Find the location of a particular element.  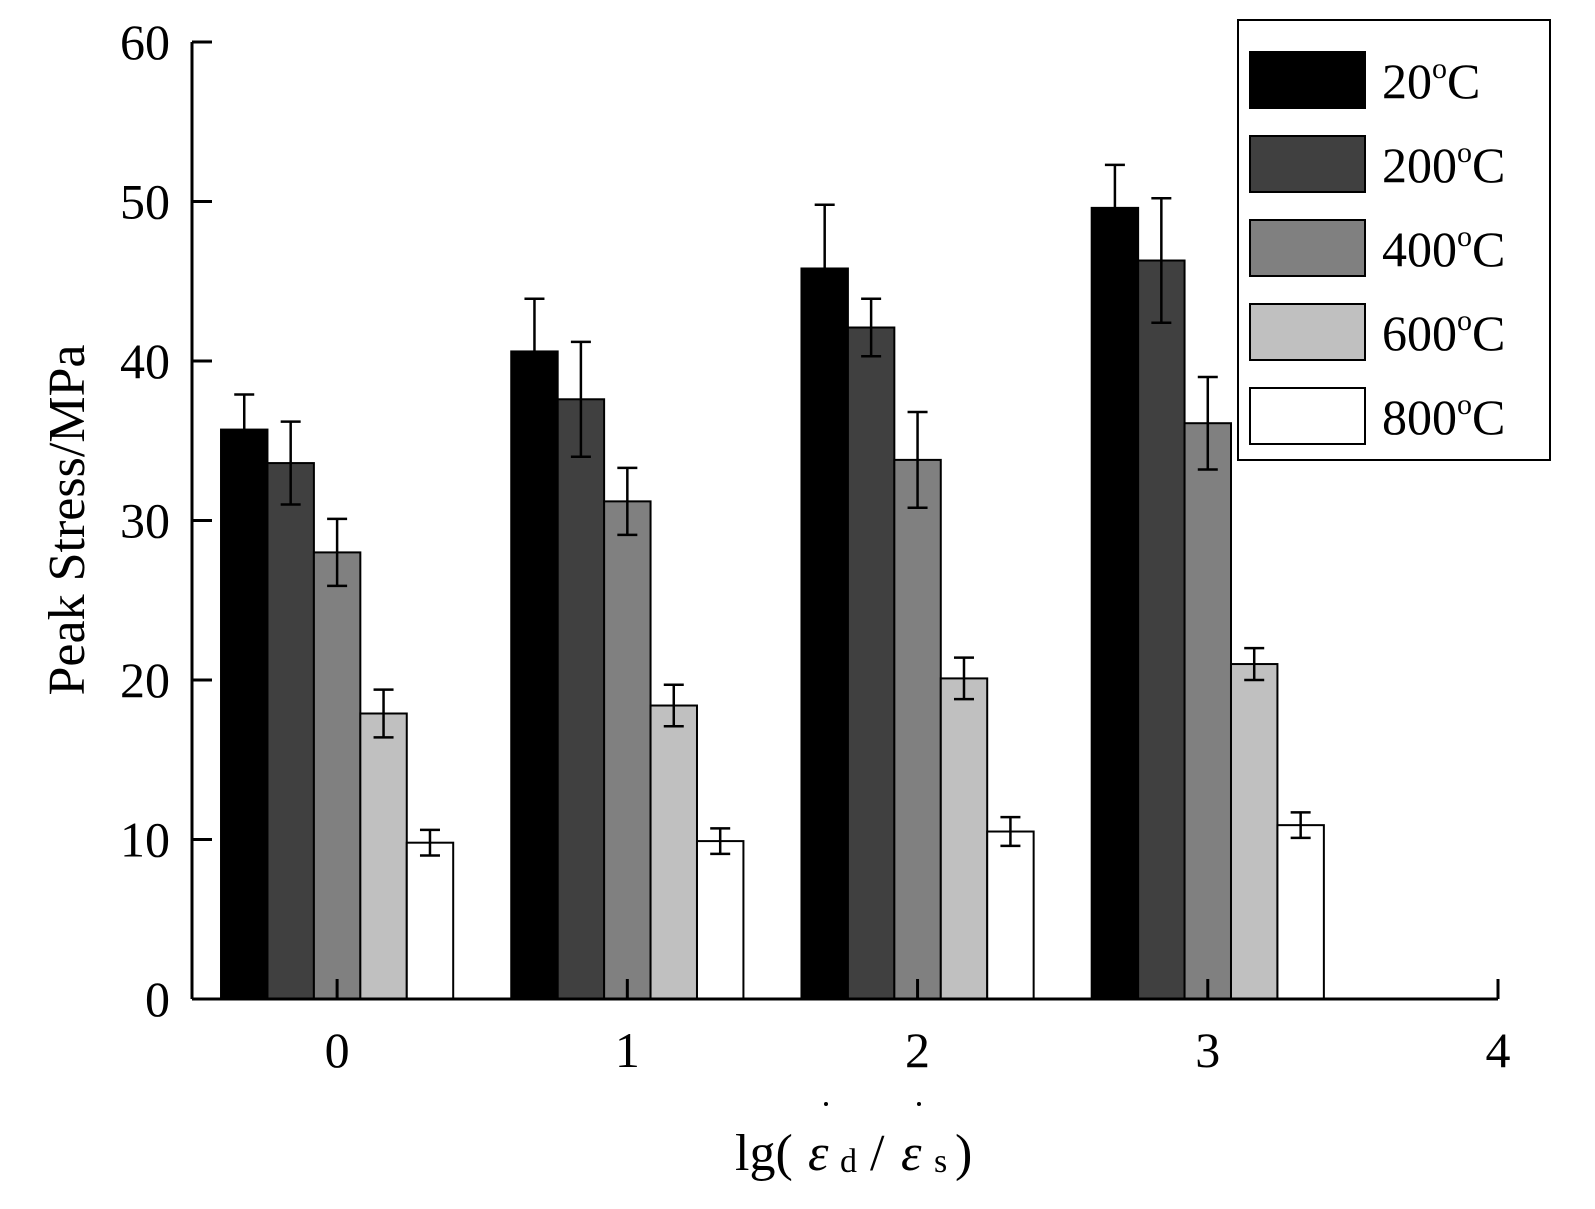

x-ticks: 0 1 2 3 4 is located at coordinates (918, 1028).